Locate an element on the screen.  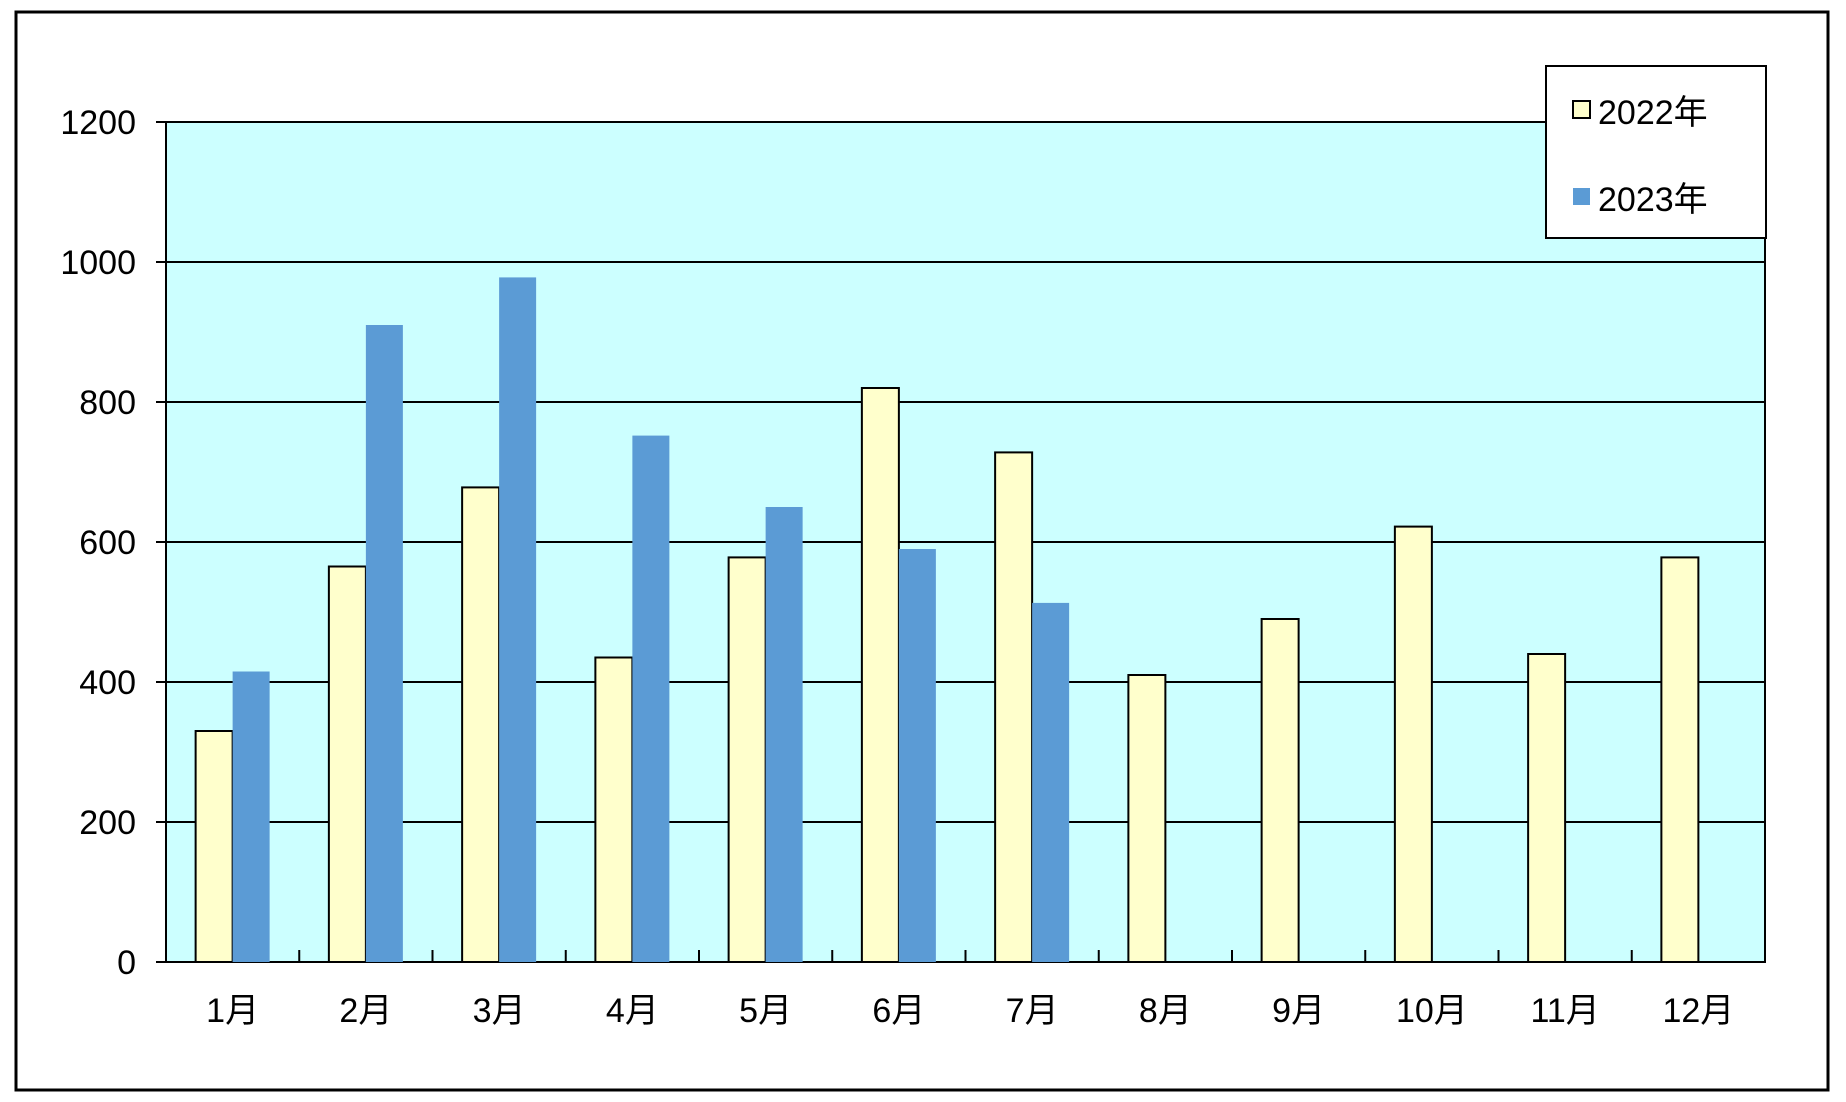
x-tick-label: 2月 is located at coordinates (365, 1011).